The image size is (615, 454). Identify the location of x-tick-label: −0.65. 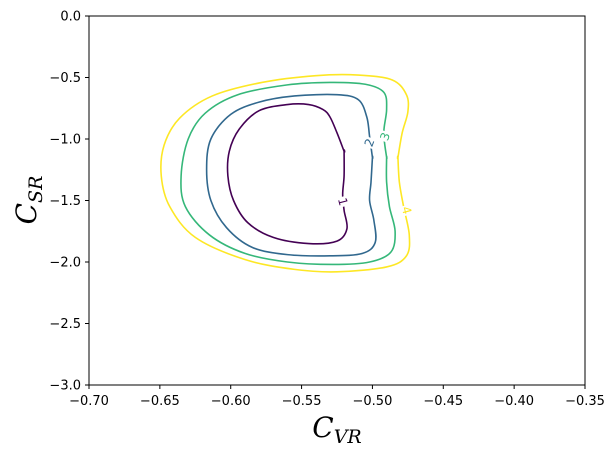
(160, 401).